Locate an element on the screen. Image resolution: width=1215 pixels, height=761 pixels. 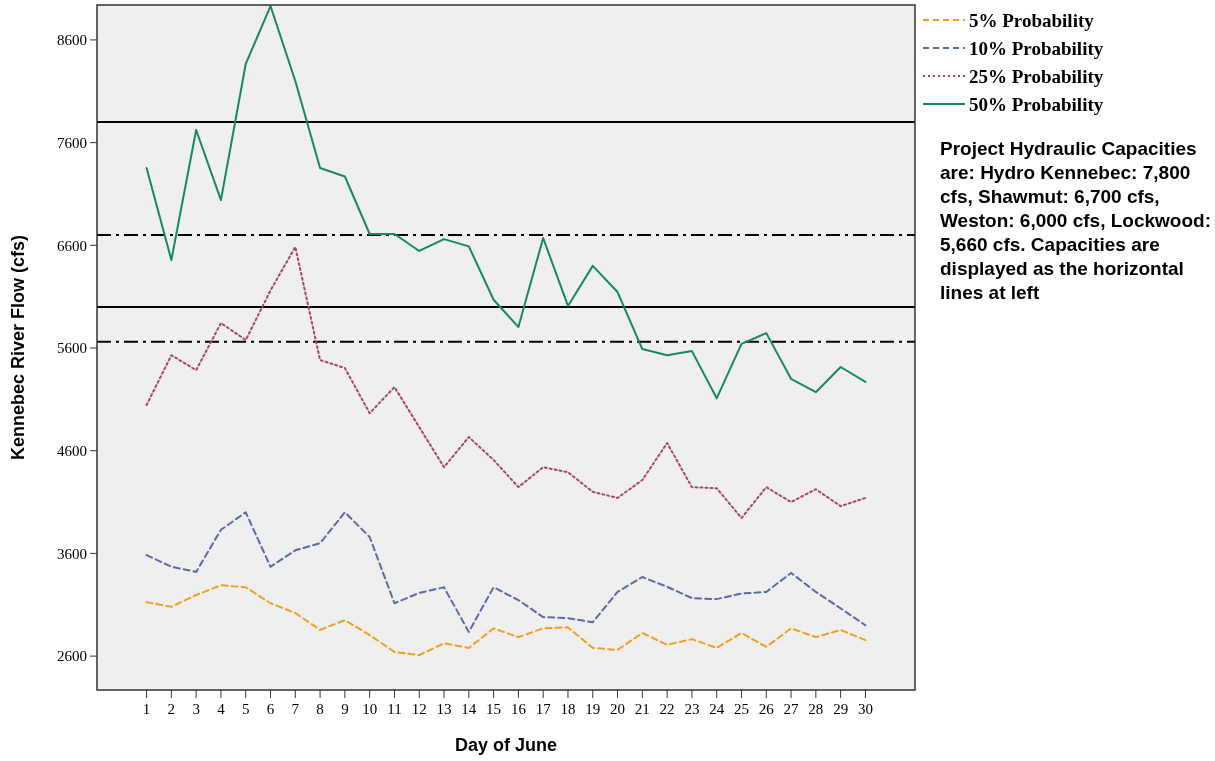
x-tick-label: 12 is located at coordinates (419, 709).